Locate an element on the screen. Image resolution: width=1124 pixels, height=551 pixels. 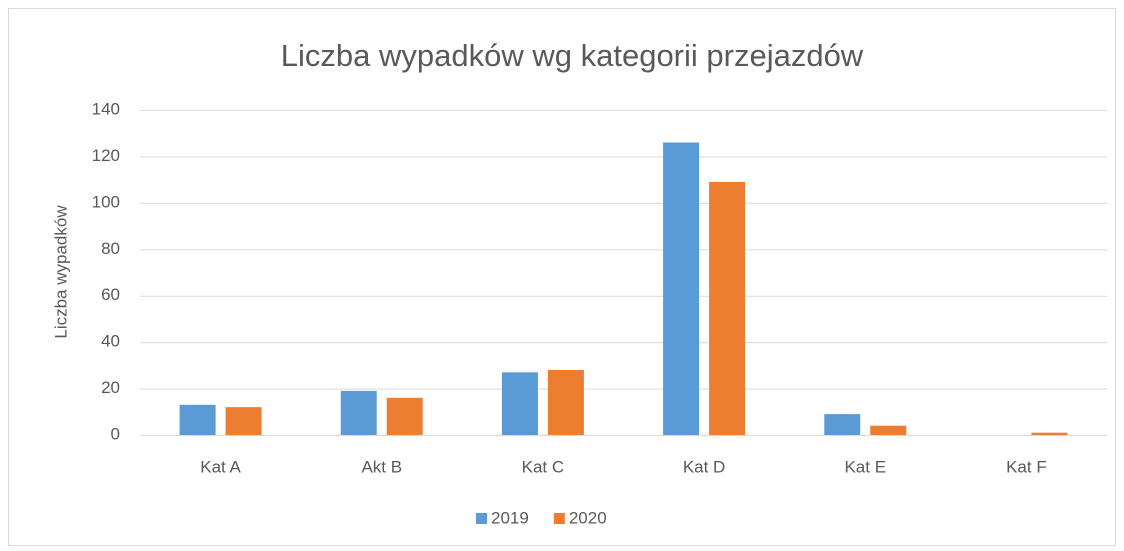
y-tick-label: 120 is located at coordinates (106, 155).